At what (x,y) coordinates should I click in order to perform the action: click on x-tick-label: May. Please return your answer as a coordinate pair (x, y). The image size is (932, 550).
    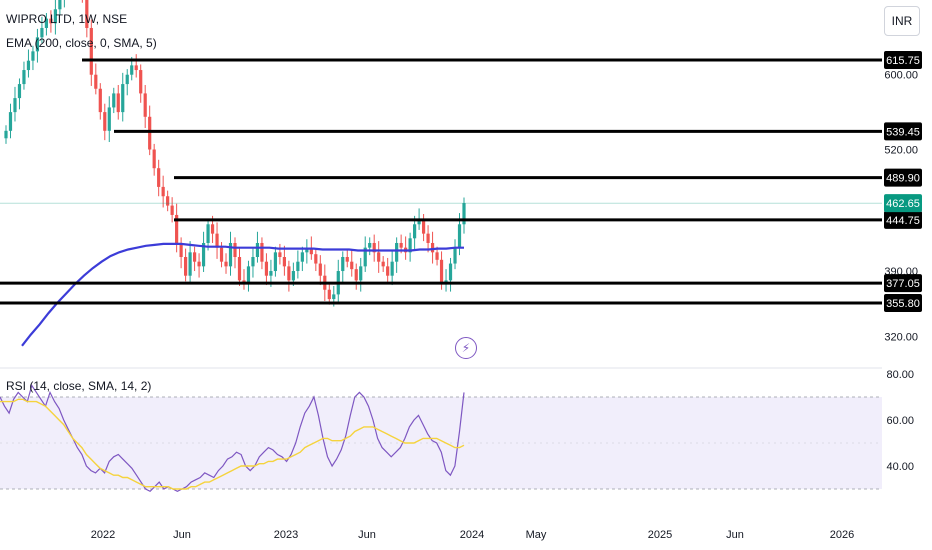
    Looking at the image, I should click on (536, 535).